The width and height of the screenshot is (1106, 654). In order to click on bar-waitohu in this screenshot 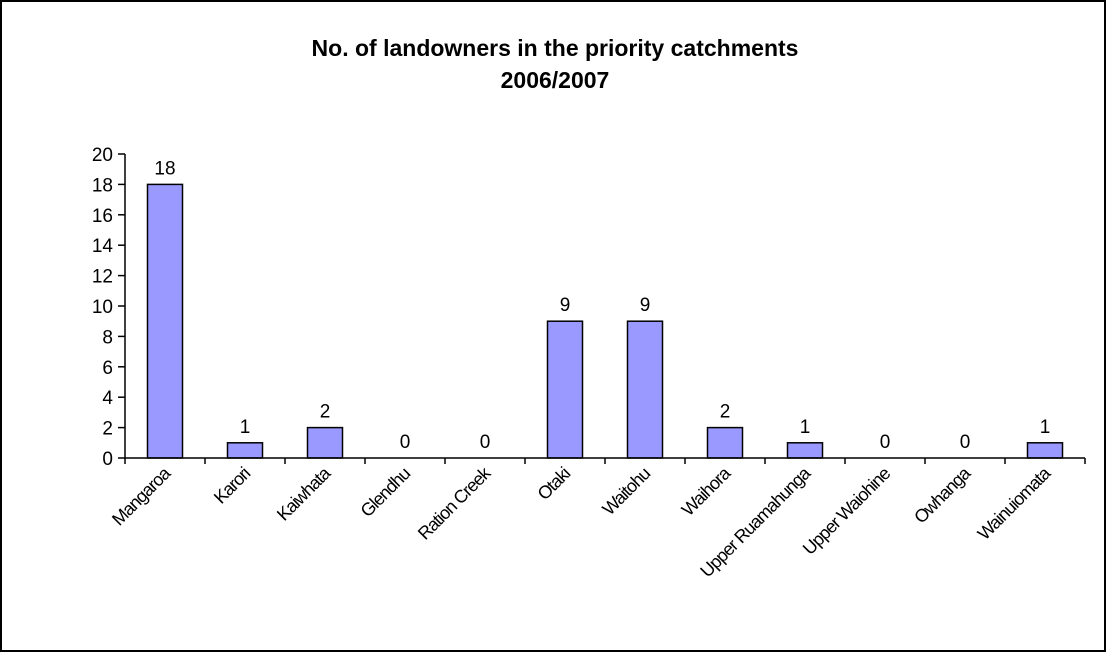, I will do `click(645, 389)`.